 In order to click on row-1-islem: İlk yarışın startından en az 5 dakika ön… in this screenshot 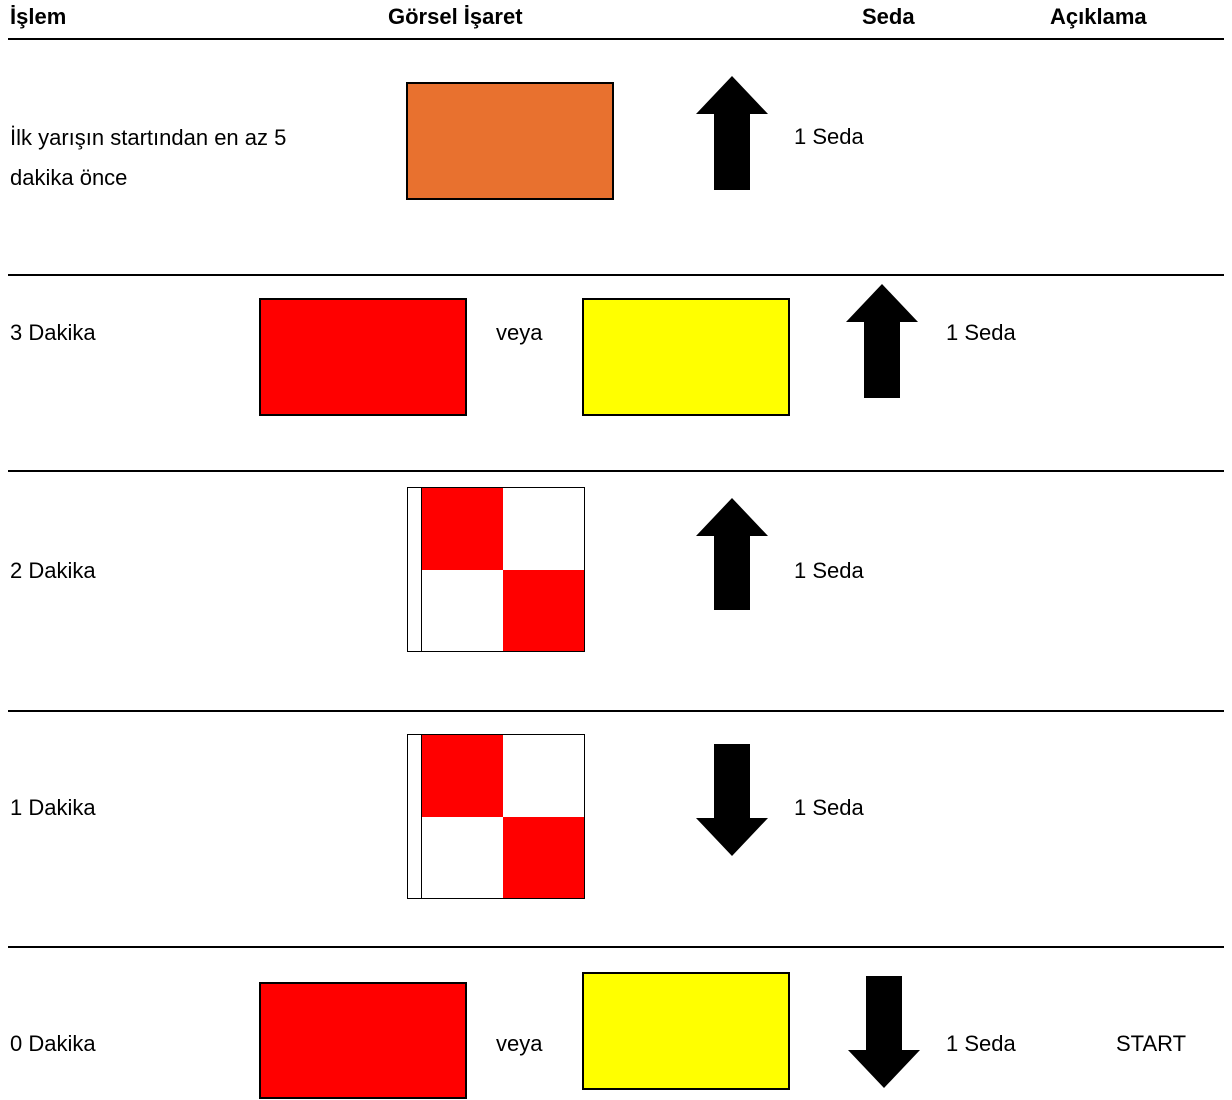, I will do `click(148, 158)`.